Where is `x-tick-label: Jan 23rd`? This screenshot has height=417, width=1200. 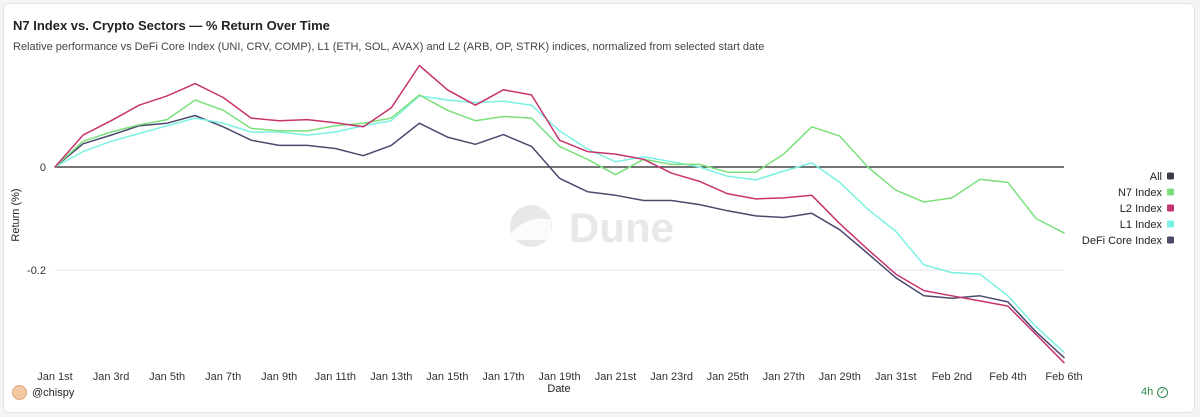
x-tick-label: Jan 23rd is located at coordinates (671, 377).